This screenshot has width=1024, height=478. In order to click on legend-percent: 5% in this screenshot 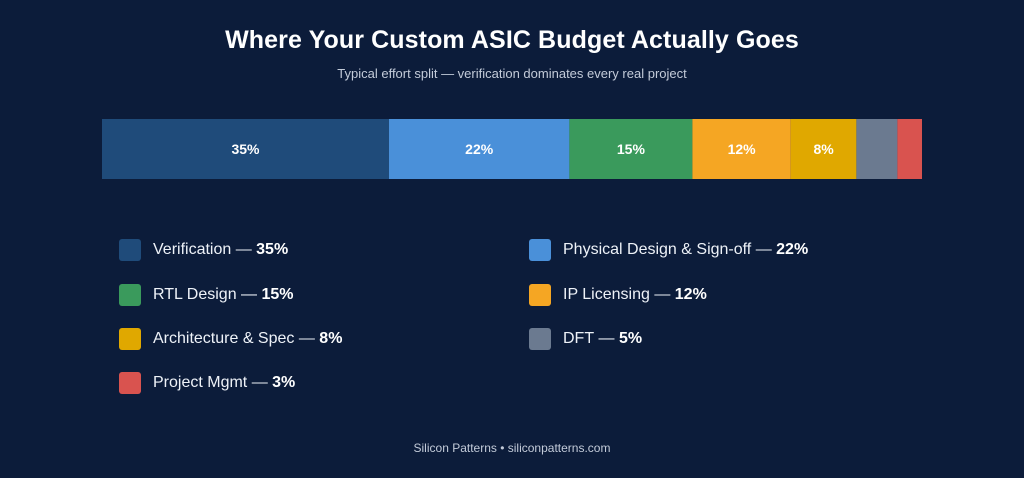, I will do `click(631, 338)`.